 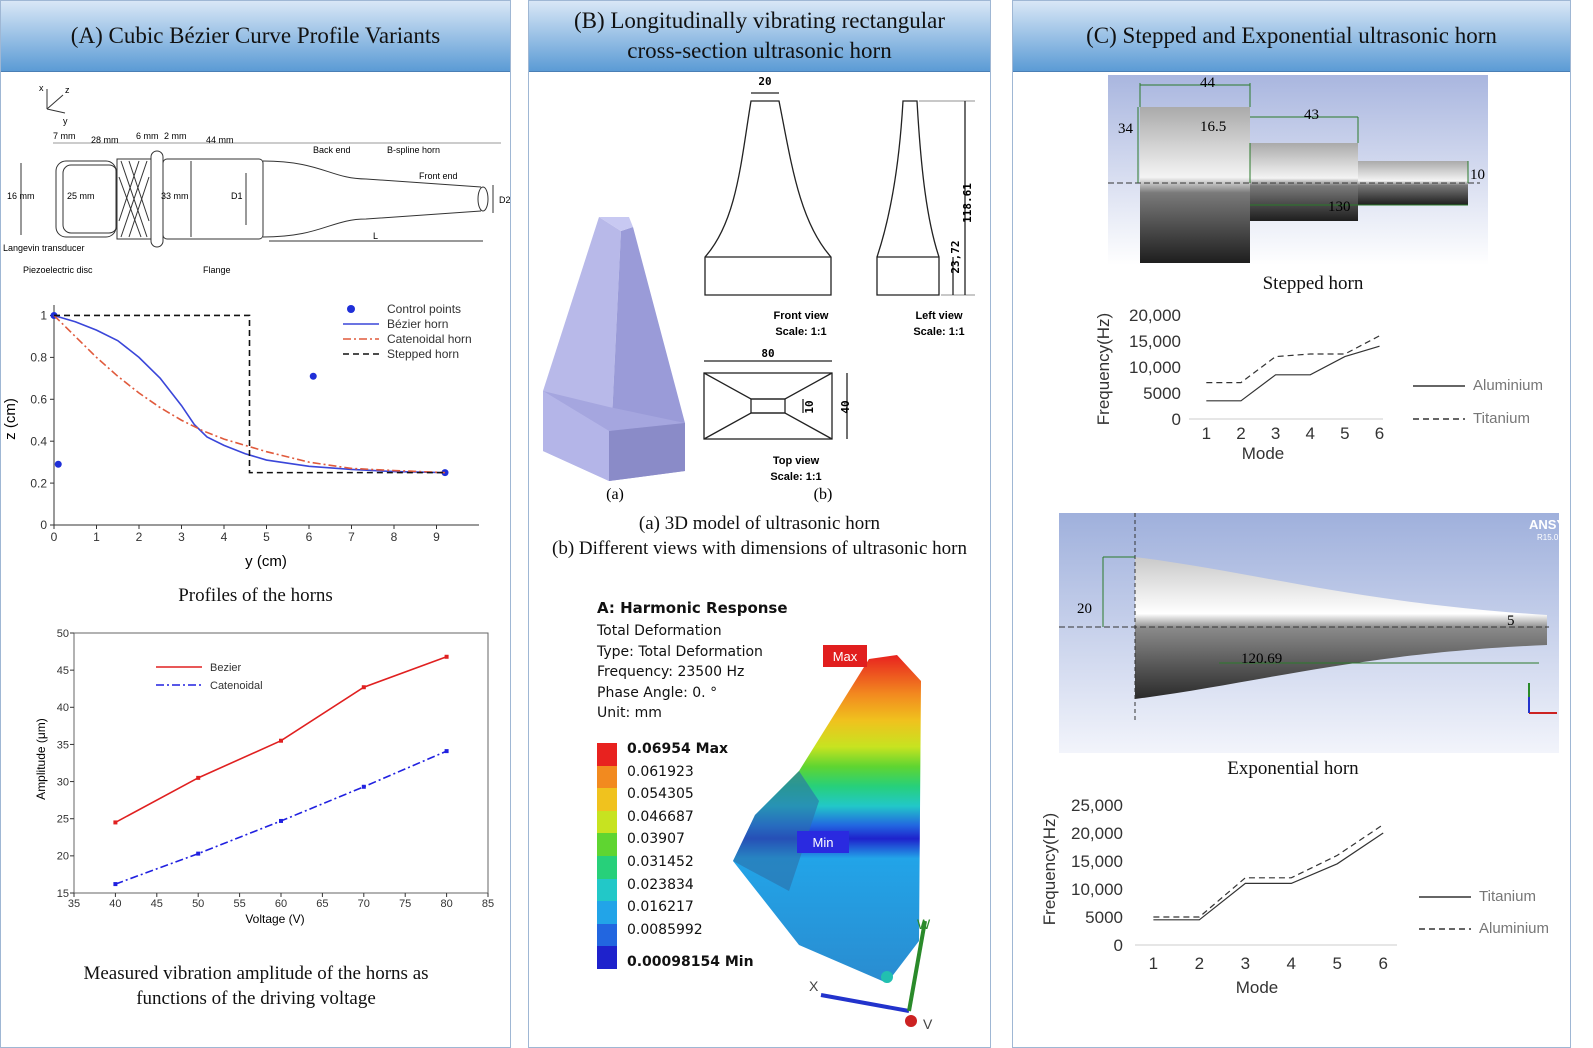 What do you see at coordinates (38, 483) in the screenshot?
I see `y-tick-label: 0.2` at bounding box center [38, 483].